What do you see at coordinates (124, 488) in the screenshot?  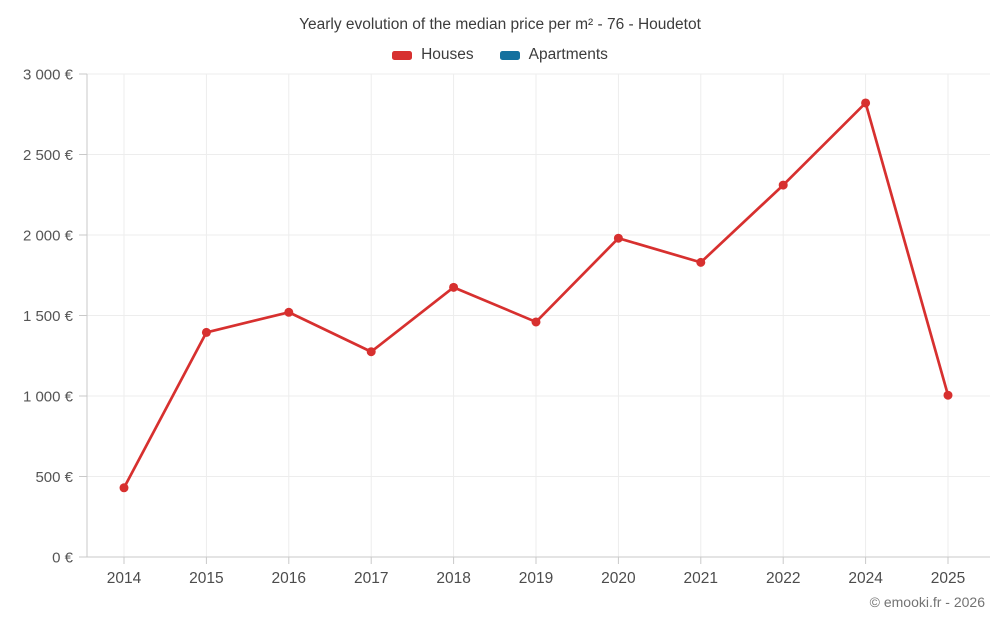 I see `data-point-houses-2014` at bounding box center [124, 488].